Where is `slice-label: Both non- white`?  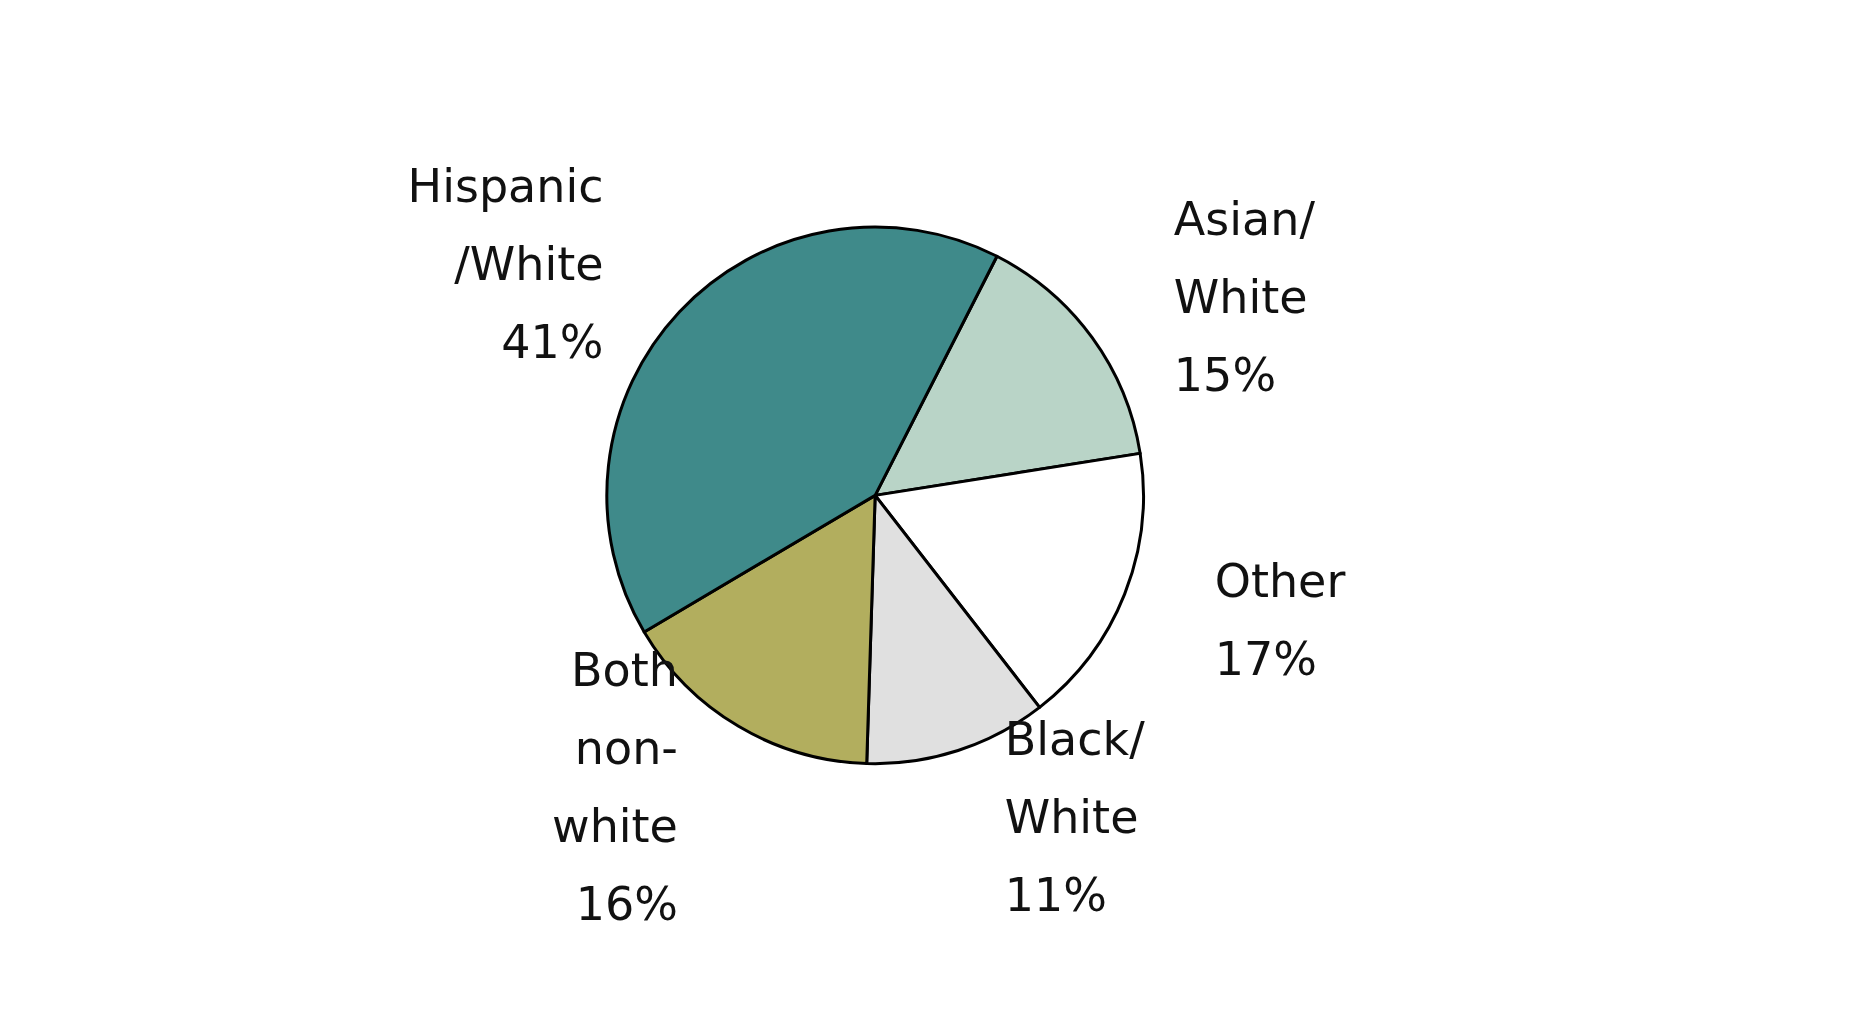
slice-label: Both non- white is located at coordinates (615, 747).